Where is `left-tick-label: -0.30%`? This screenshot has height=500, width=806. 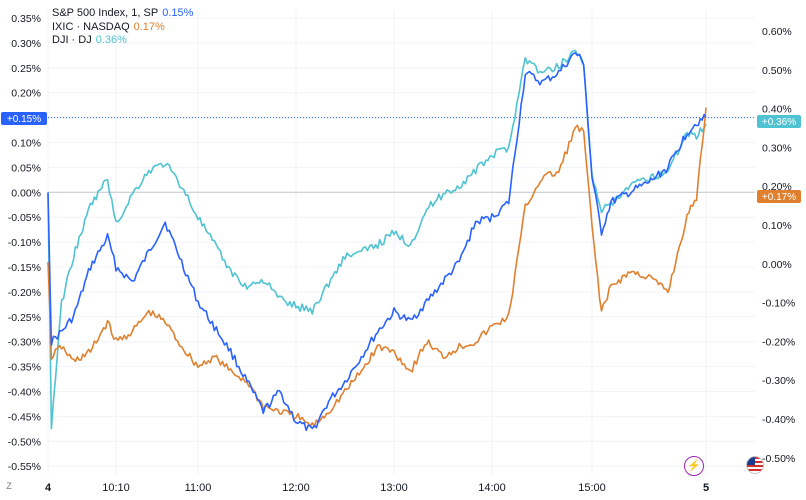 left-tick-label: -0.30% is located at coordinates (24, 343).